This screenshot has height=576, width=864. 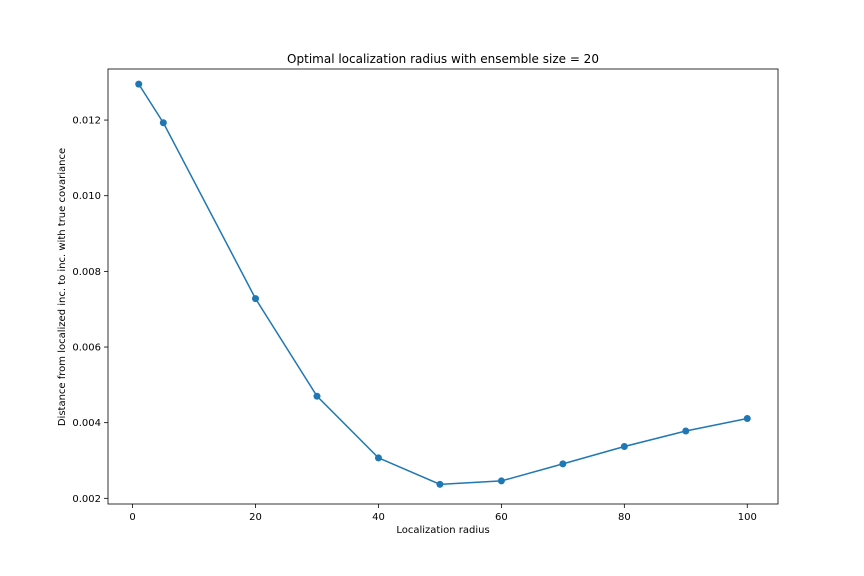 What do you see at coordinates (86, 272) in the screenshot?
I see `y-tick-label: 0.008` at bounding box center [86, 272].